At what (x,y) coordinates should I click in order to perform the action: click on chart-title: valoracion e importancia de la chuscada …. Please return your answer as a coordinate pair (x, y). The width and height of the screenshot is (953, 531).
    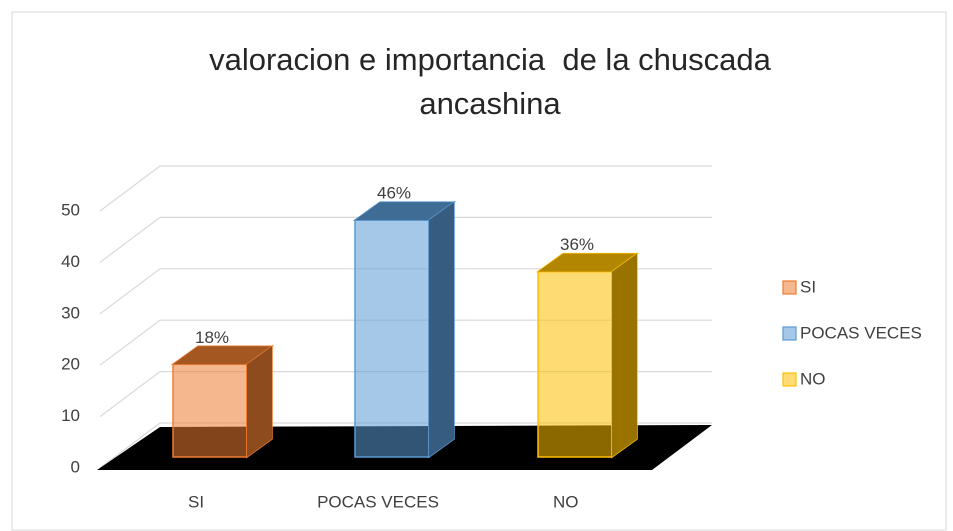
    Looking at the image, I should click on (494, 81).